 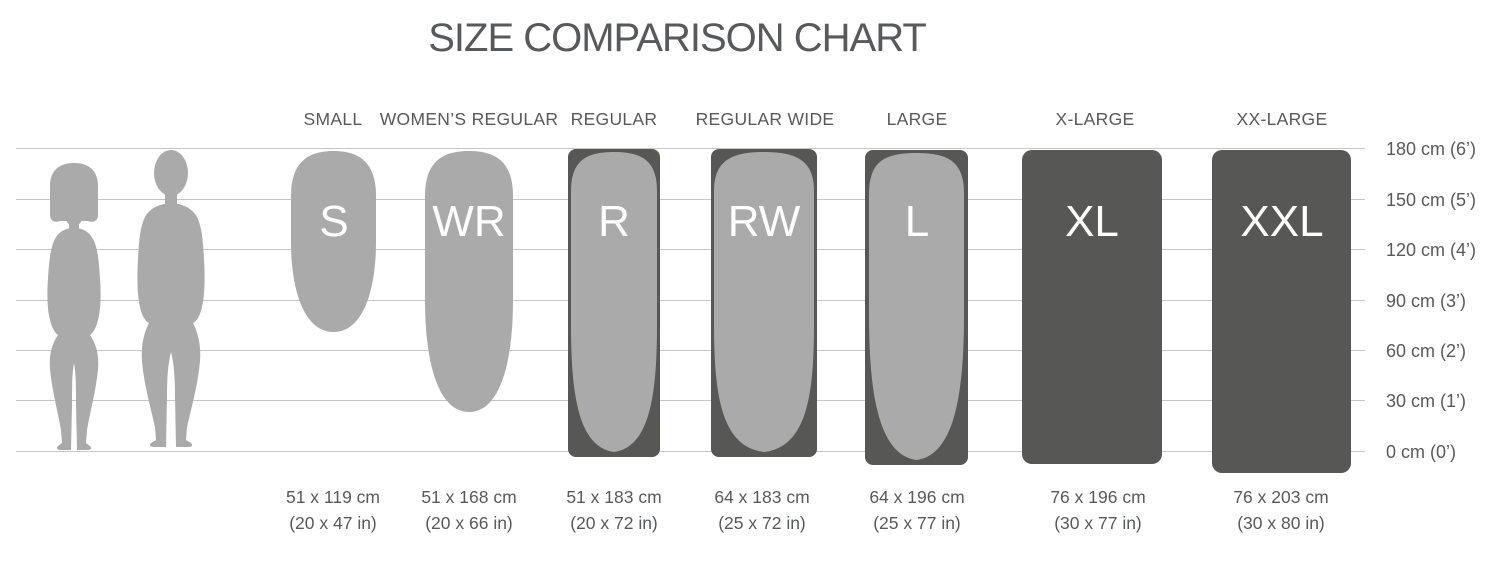 What do you see at coordinates (690, 300) in the screenshot?
I see `gridline-90cm` at bounding box center [690, 300].